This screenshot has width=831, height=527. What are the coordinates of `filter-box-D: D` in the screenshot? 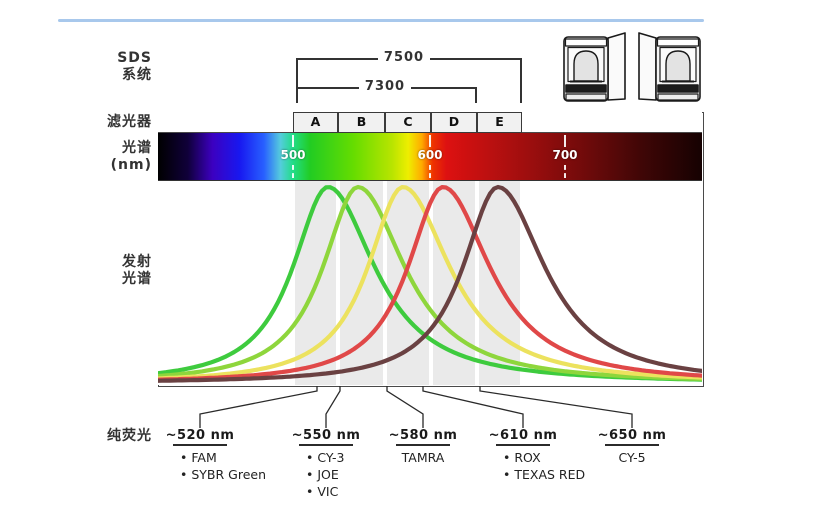 It's located at (454, 122).